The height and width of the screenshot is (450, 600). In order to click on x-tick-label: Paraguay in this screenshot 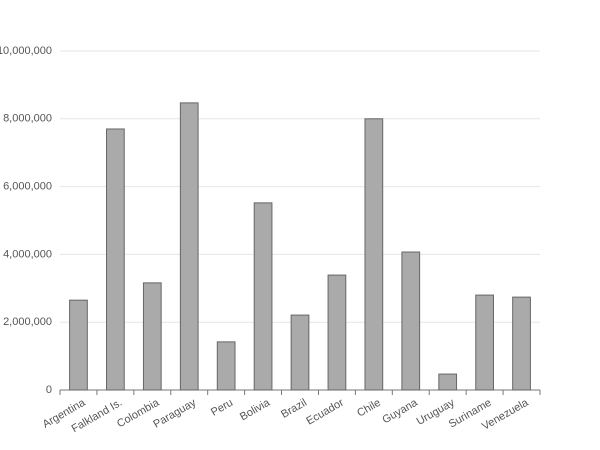, I will do `click(174, 413)`.